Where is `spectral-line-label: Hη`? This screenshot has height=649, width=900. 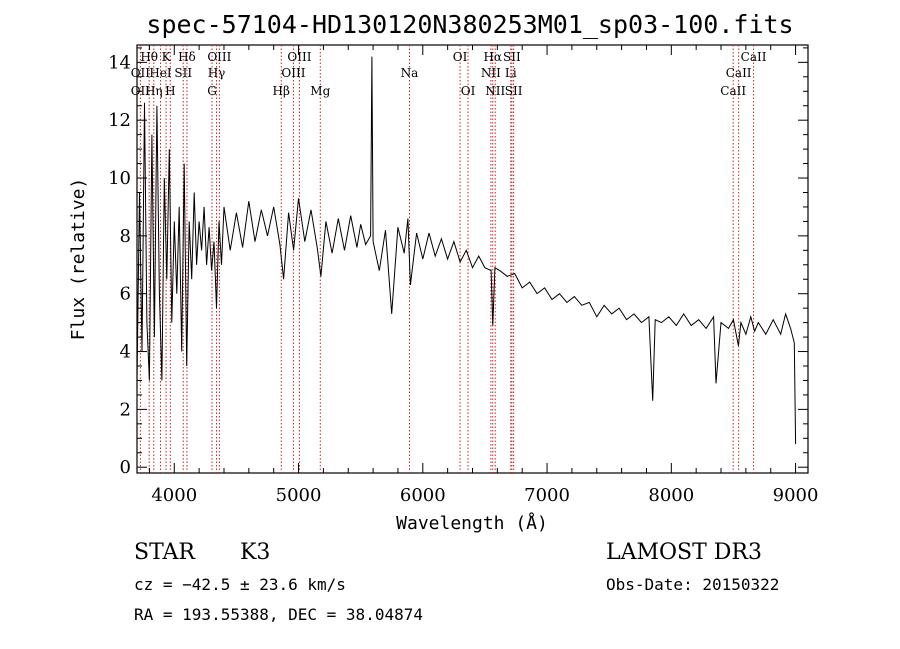
spectral-line-label: Hη is located at coordinates (154, 91).